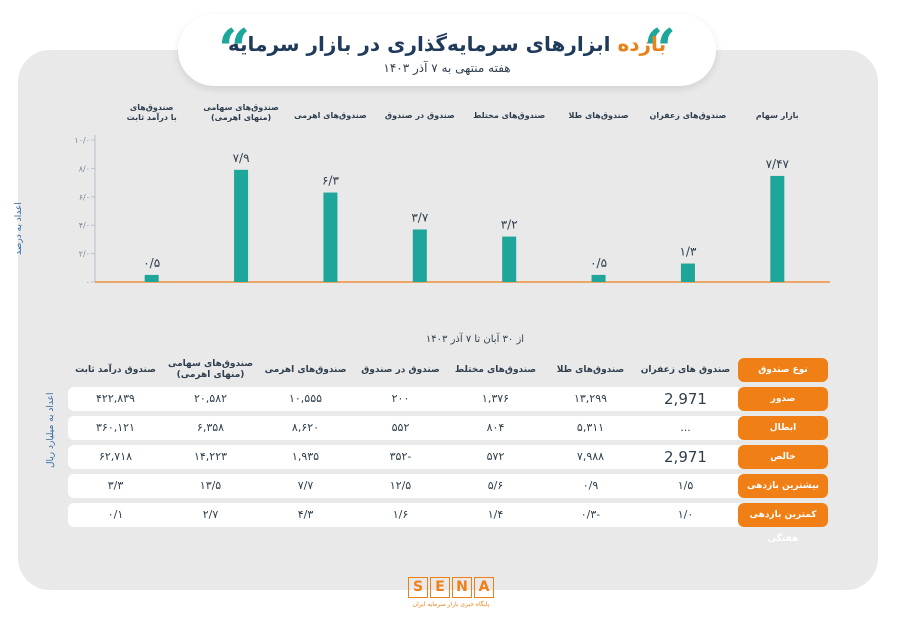 The width and height of the screenshot is (900, 623). Describe the element at coordinates (495, 514) in the screenshot. I see `table-cell: ۱/۴` at that location.